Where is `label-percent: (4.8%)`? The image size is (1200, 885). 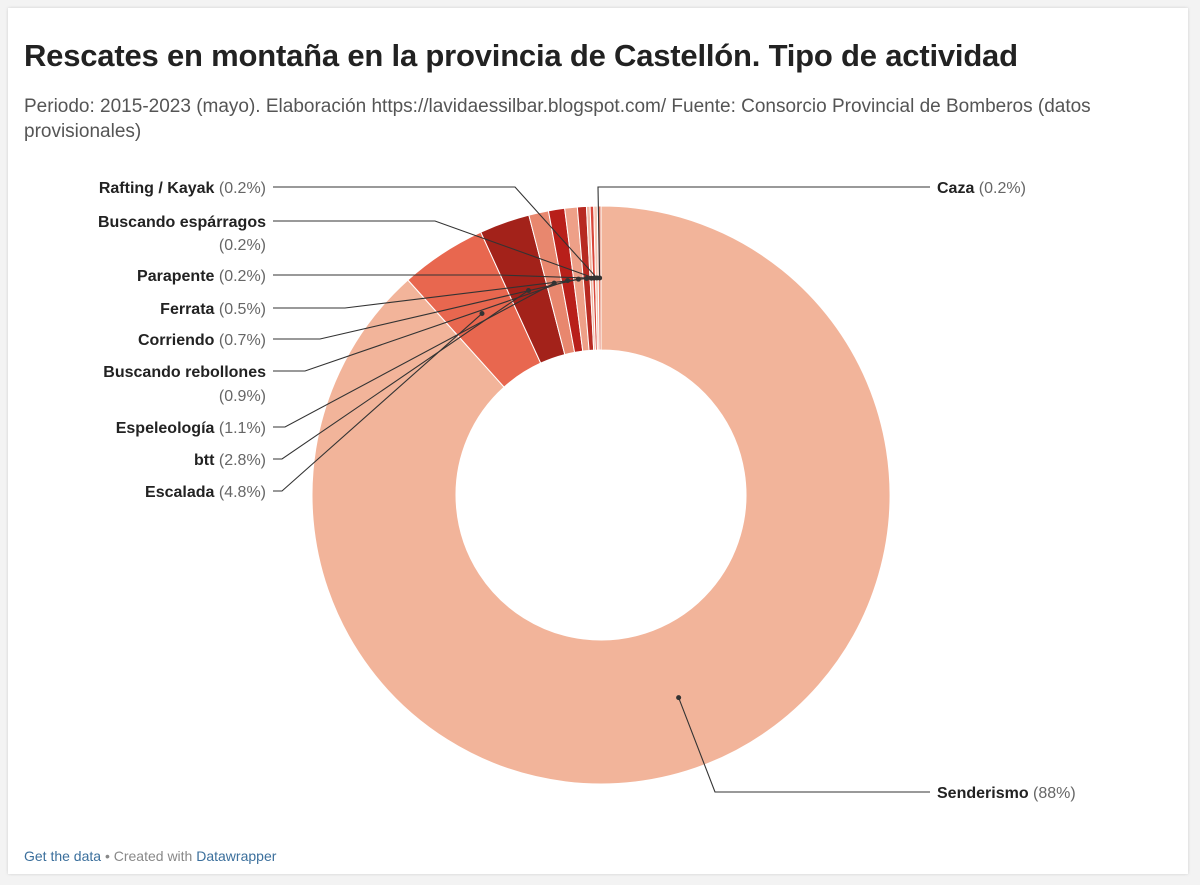 label-percent: (4.8%) is located at coordinates (240, 492).